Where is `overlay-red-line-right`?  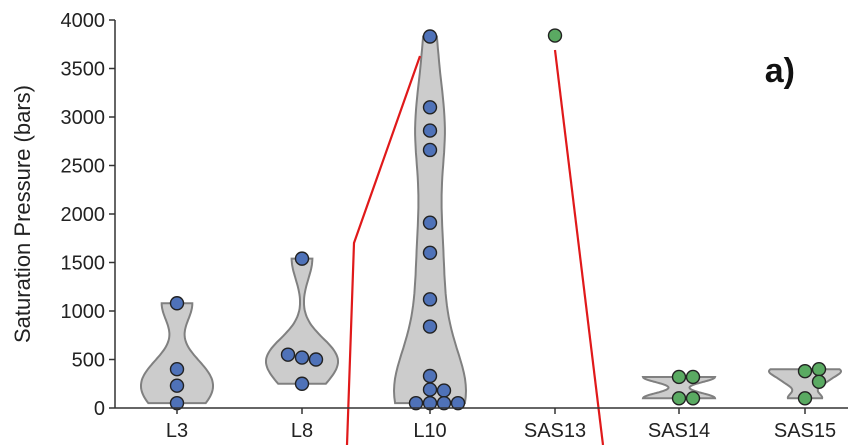 overlay-red-line-right is located at coordinates (579, 247).